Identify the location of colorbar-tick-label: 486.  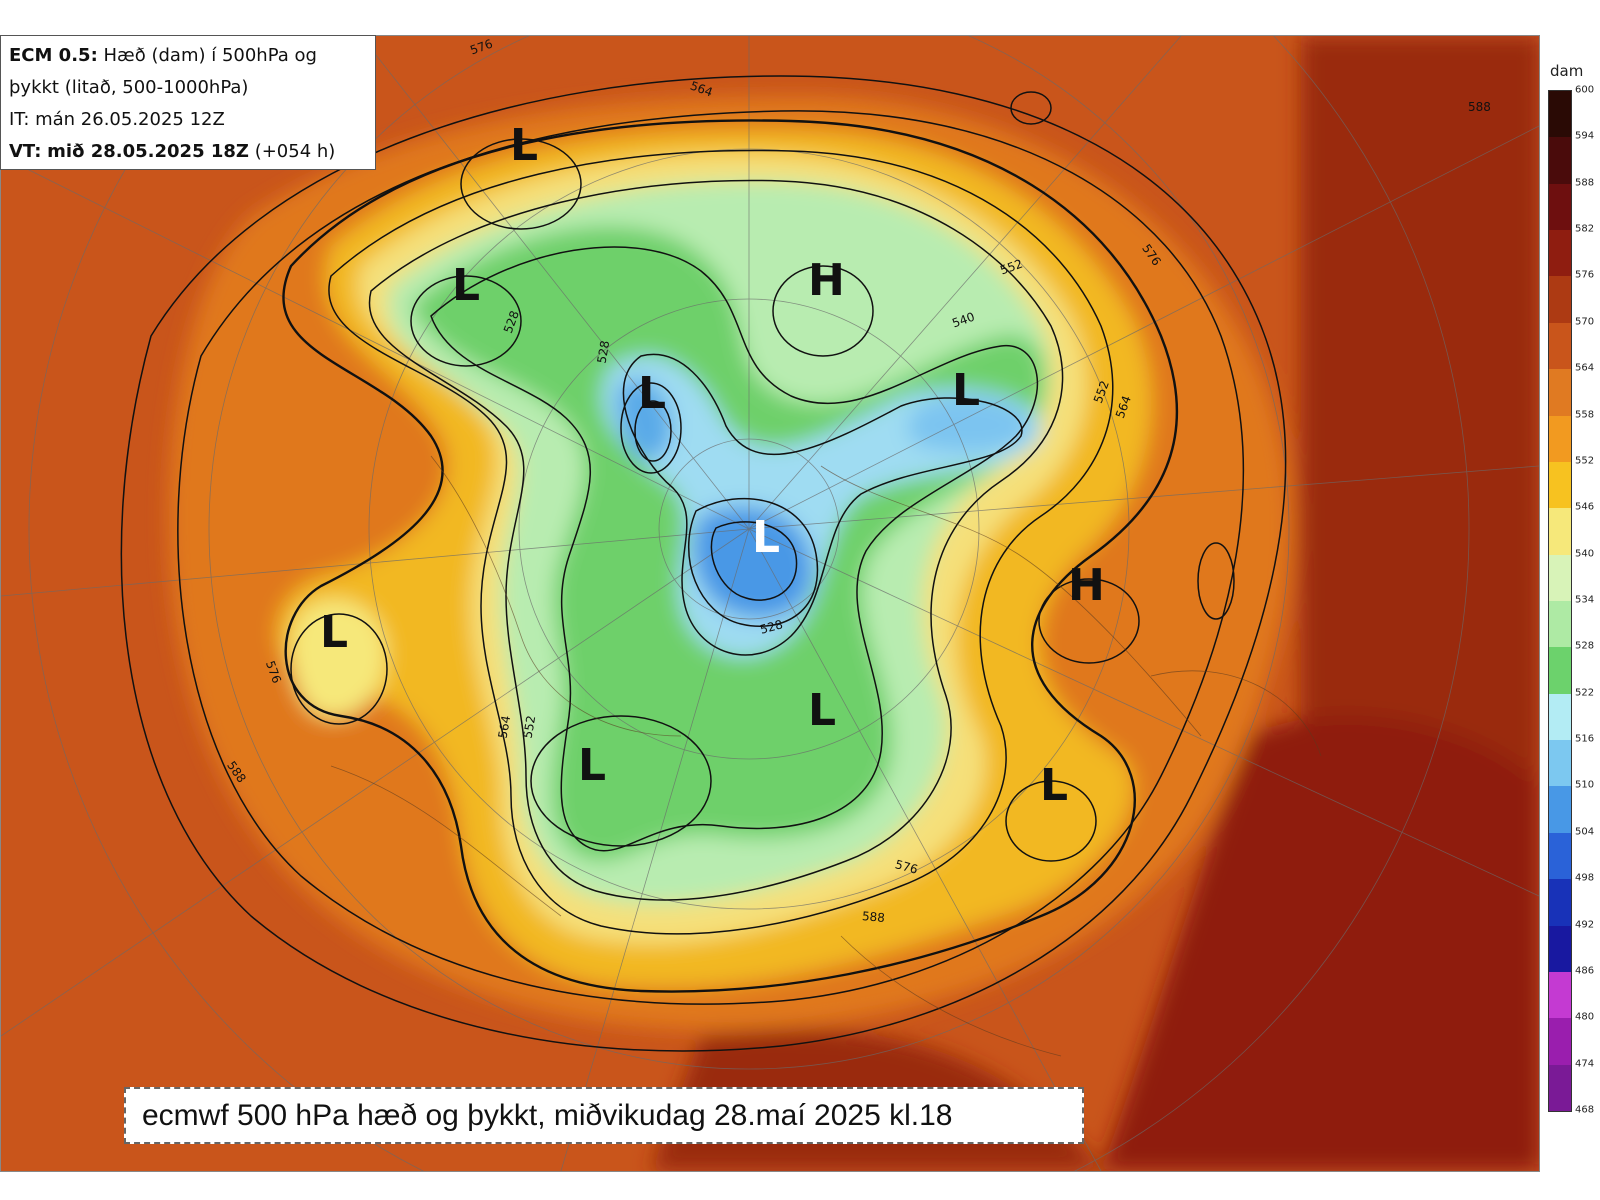
(1585, 971).